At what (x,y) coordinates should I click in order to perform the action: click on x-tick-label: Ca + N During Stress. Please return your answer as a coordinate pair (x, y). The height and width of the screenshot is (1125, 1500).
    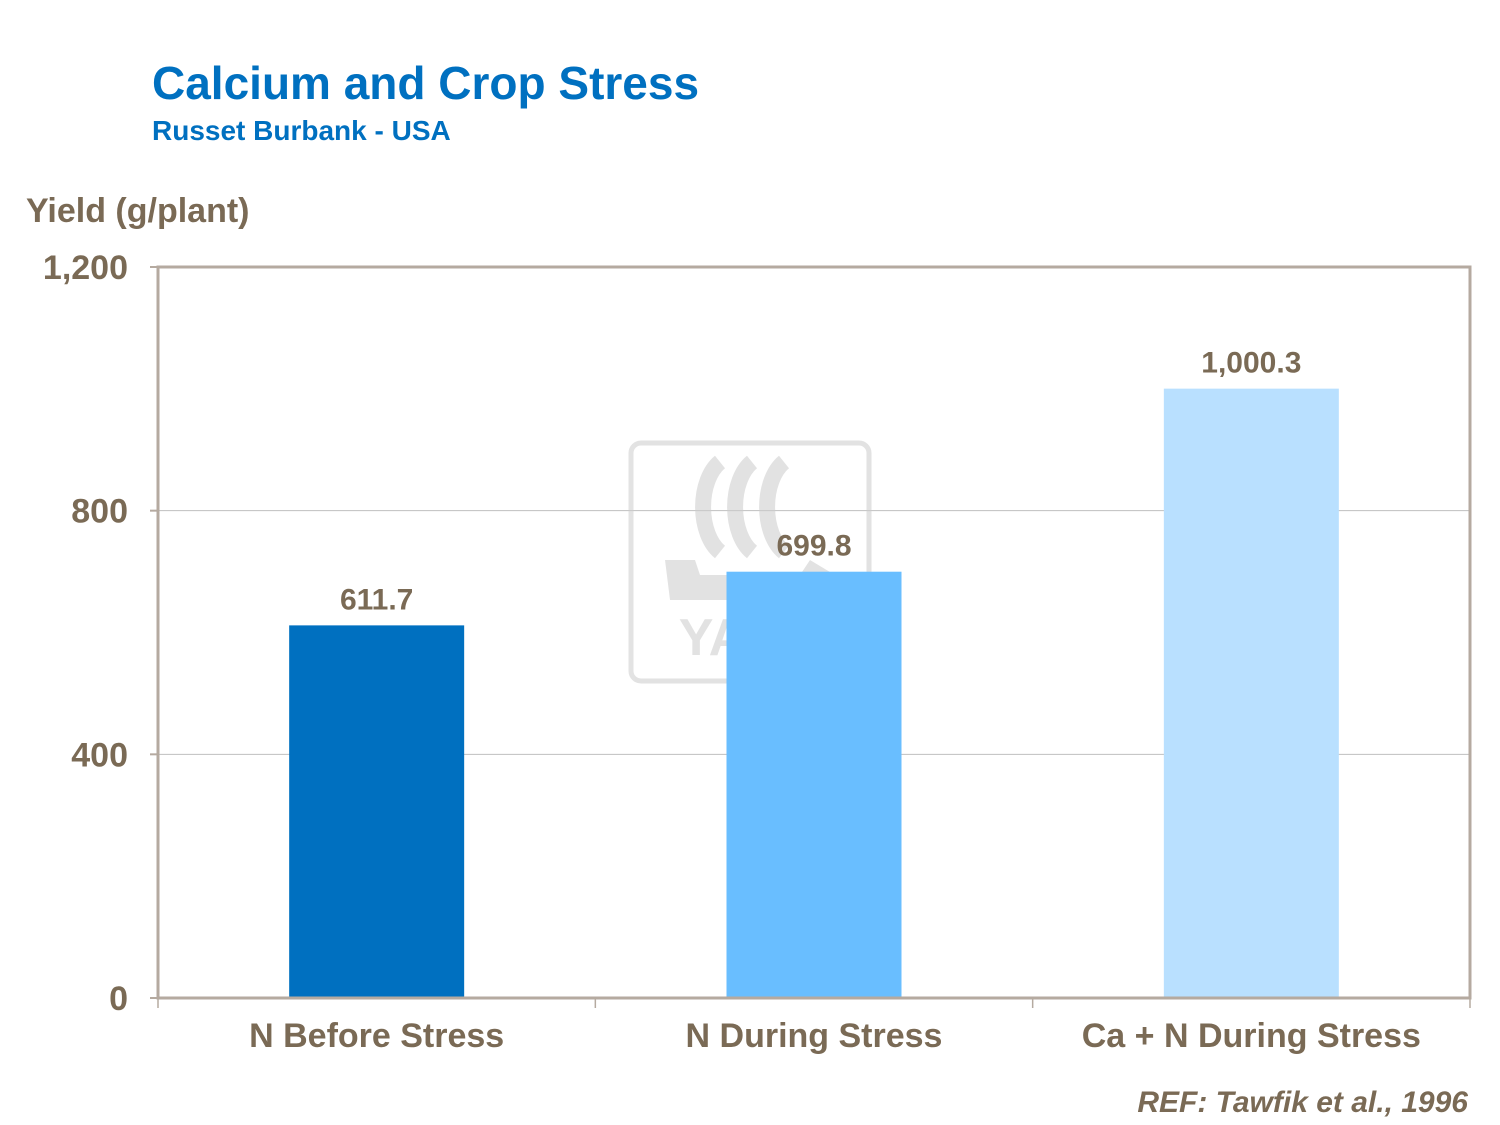
    Looking at the image, I should click on (1251, 1036).